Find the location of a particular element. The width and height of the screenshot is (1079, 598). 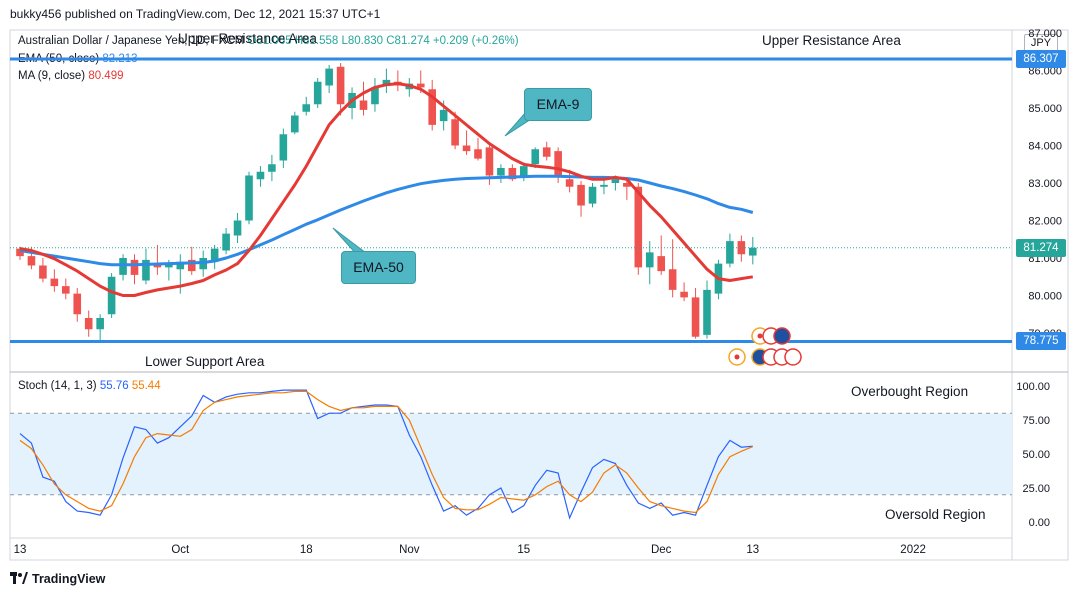

currency-badge: JPY is located at coordinates (1041, 43).